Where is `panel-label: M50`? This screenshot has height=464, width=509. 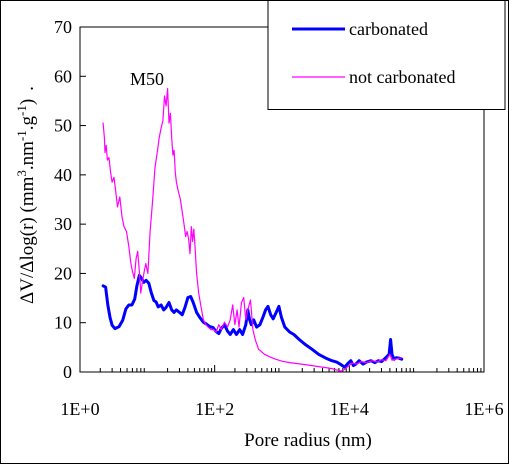 panel-label: M50 is located at coordinates (147, 79).